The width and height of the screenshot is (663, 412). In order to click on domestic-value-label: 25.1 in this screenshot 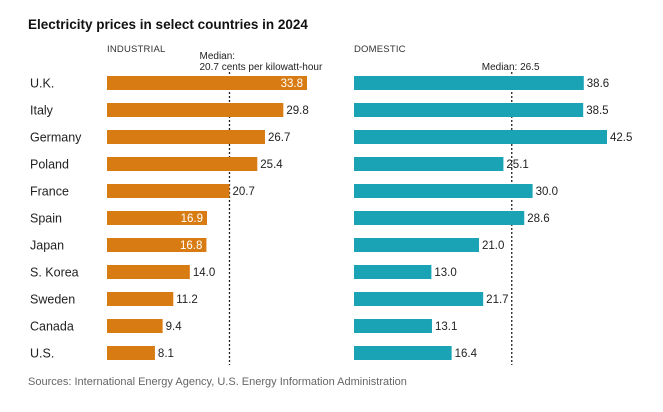, I will do `click(517, 165)`.